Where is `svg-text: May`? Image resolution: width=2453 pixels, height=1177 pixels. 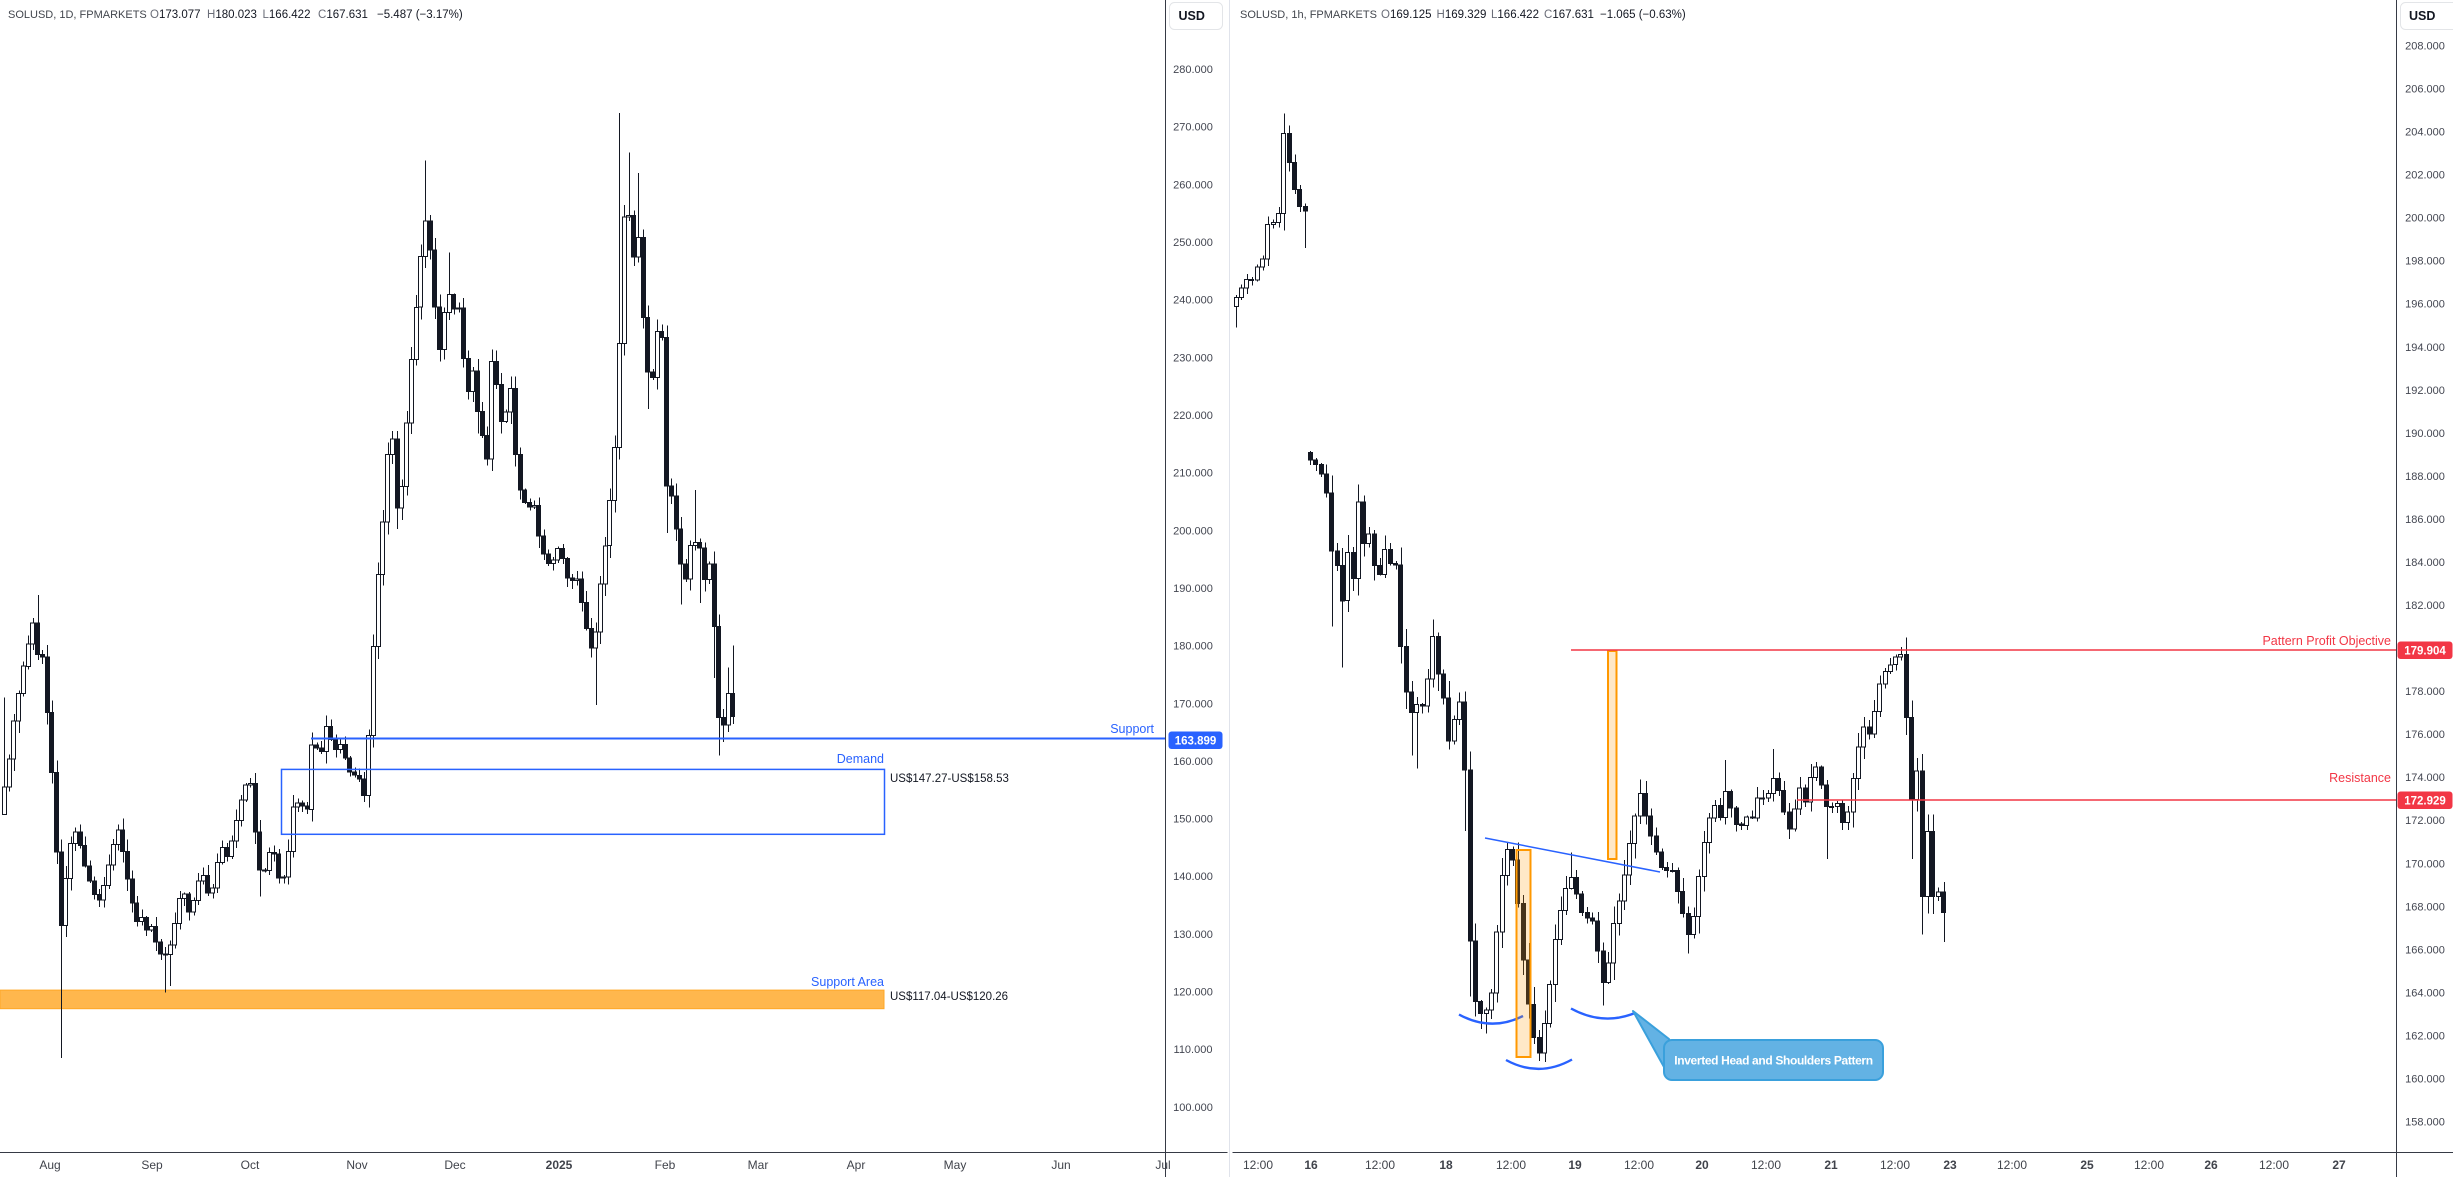
svg-text: May is located at coordinates (955, 1165).